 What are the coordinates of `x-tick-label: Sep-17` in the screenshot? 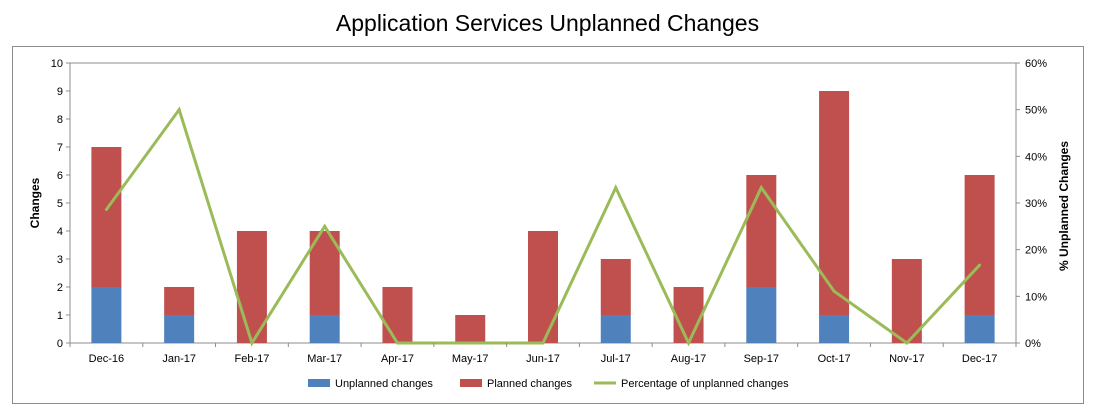 It's located at (761, 359).